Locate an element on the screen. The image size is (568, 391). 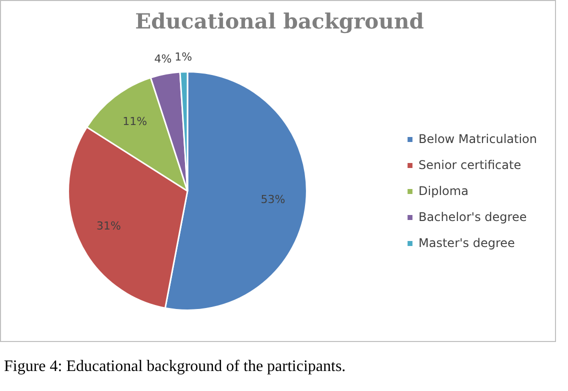
legend-label: Bachelor's degree is located at coordinates (472, 217).